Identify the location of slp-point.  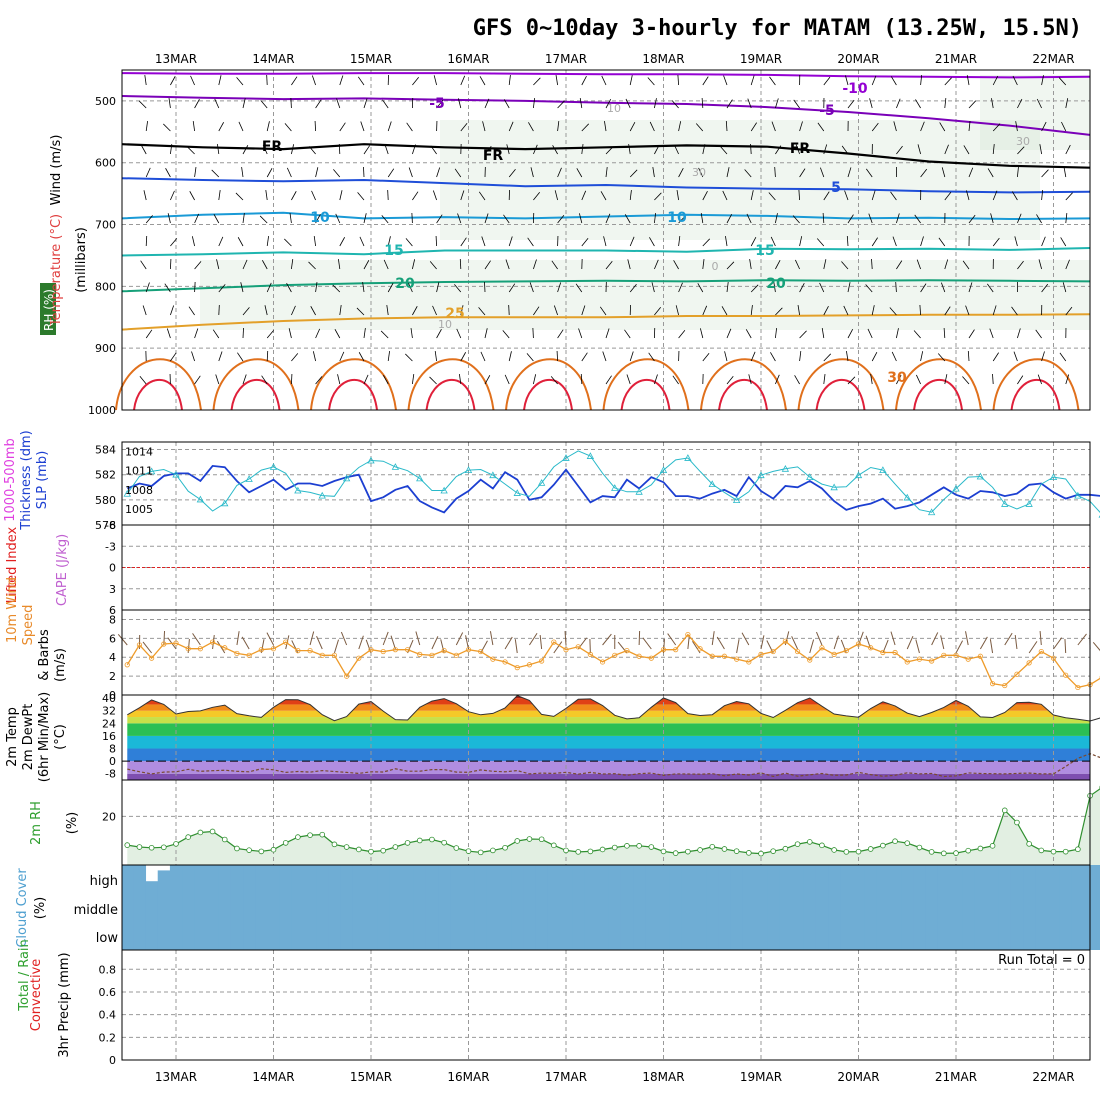
(151, 471).